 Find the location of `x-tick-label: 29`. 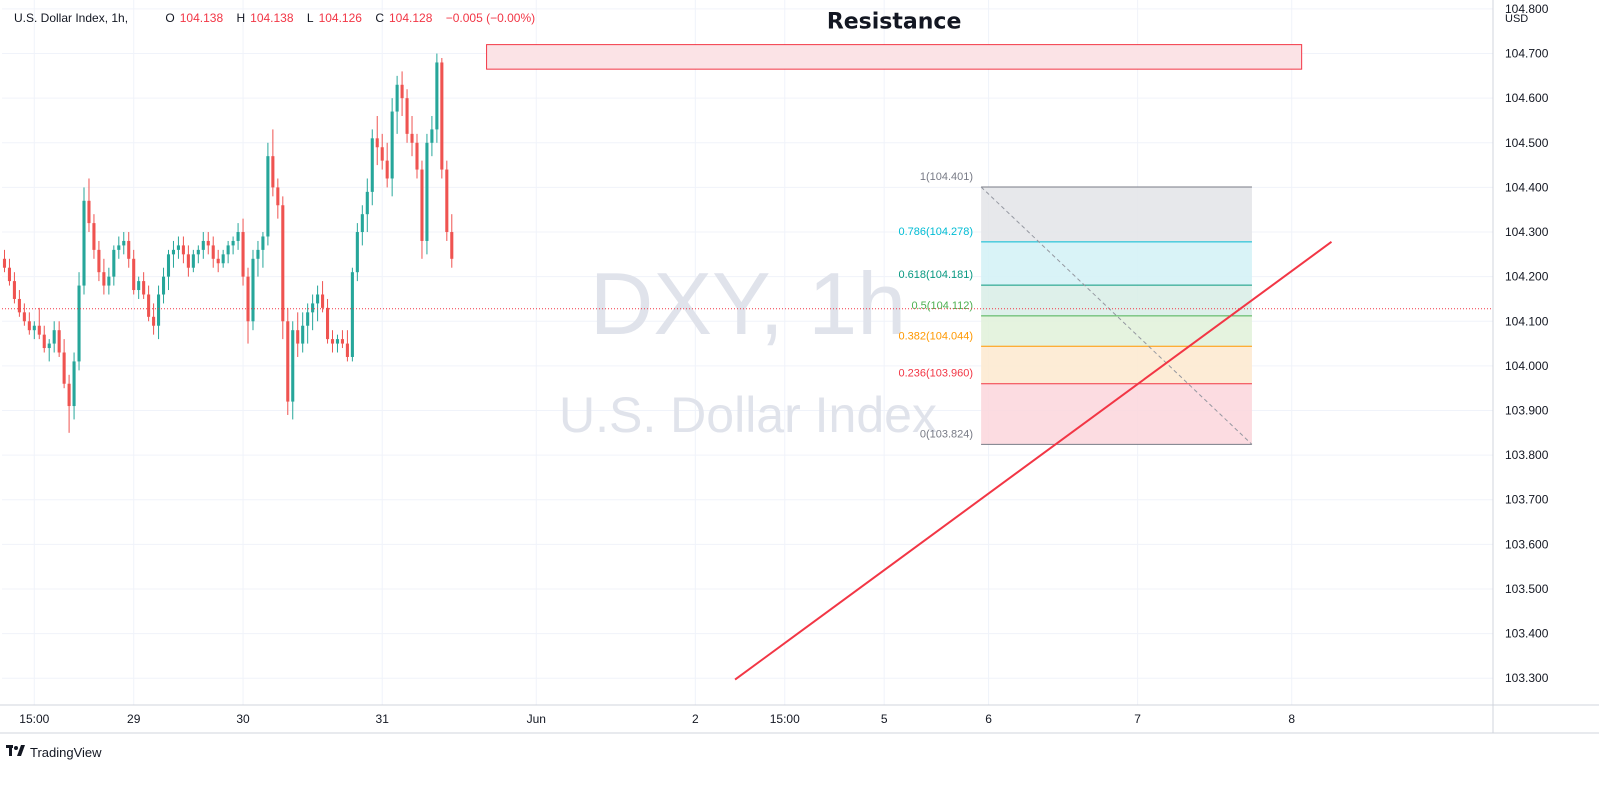

x-tick-label: 29 is located at coordinates (134, 719).